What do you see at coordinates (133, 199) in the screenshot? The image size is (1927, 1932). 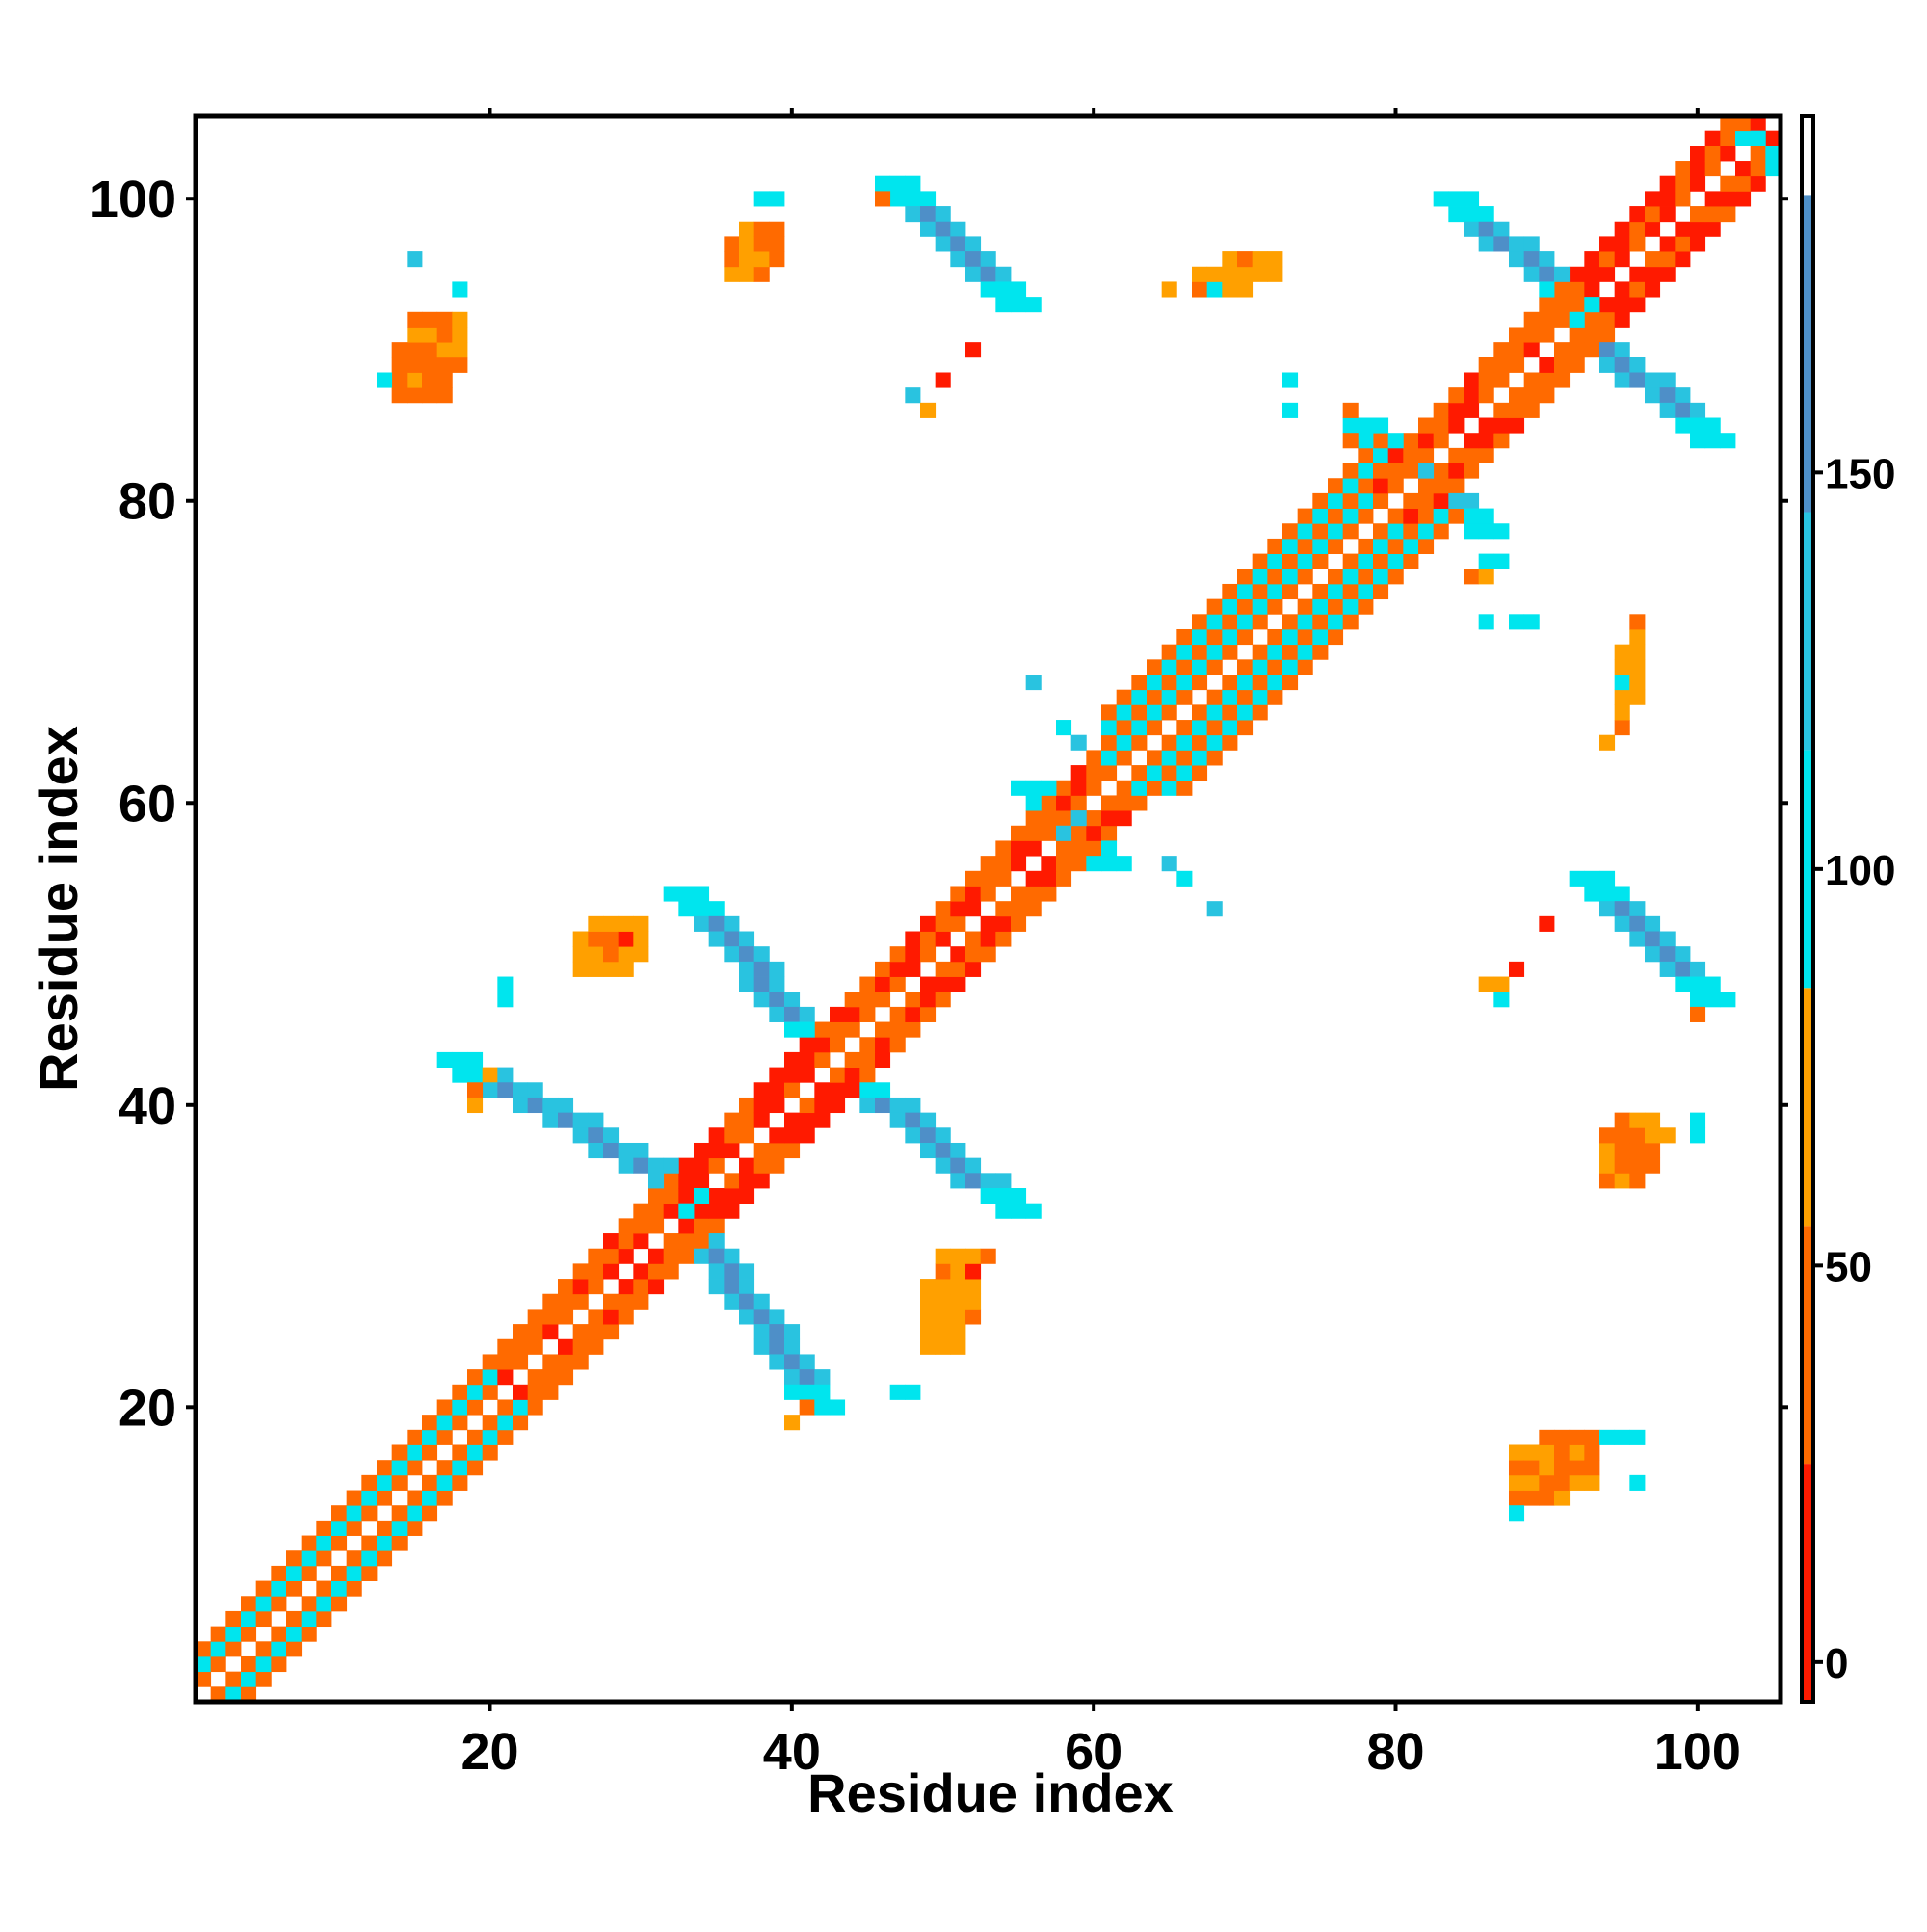 I see `y-tick-label: 100` at bounding box center [133, 199].